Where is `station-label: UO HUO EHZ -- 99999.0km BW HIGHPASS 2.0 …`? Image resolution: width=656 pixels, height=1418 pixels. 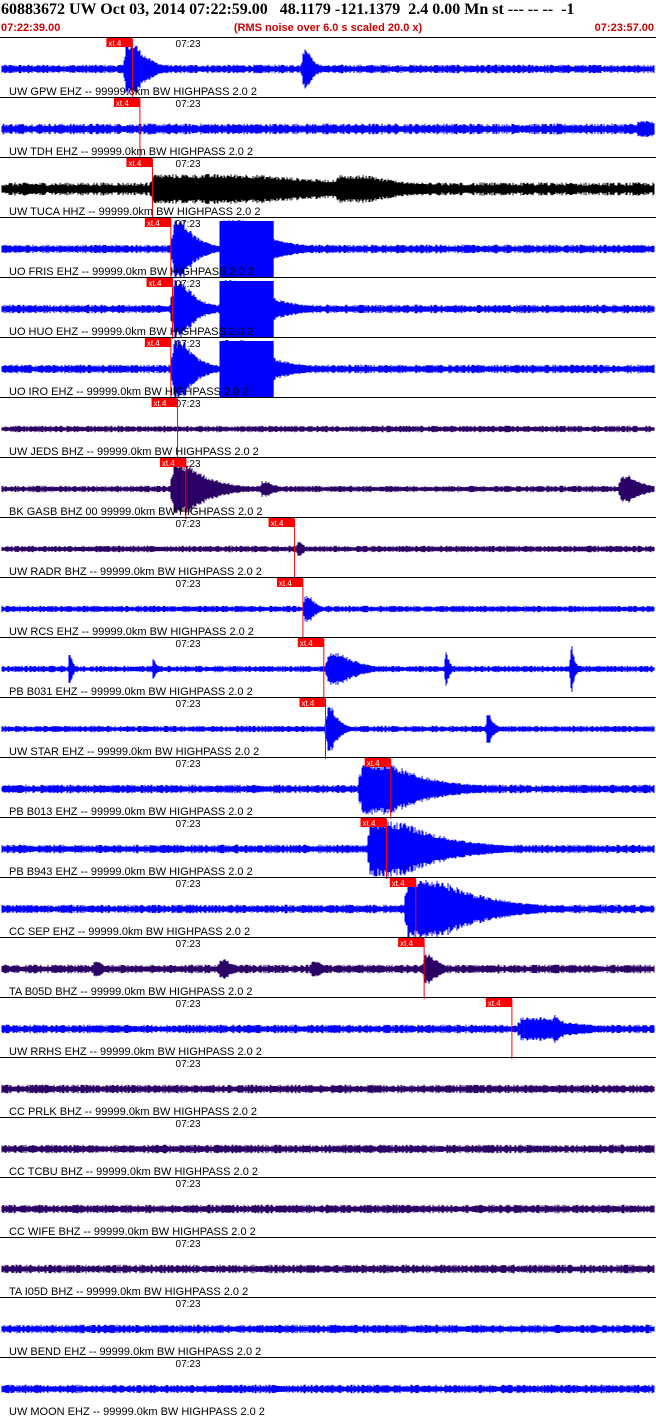
station-label: UO HUO EHZ -- 99999.0km BW HIGHPASS 2.0 … is located at coordinates (131, 332).